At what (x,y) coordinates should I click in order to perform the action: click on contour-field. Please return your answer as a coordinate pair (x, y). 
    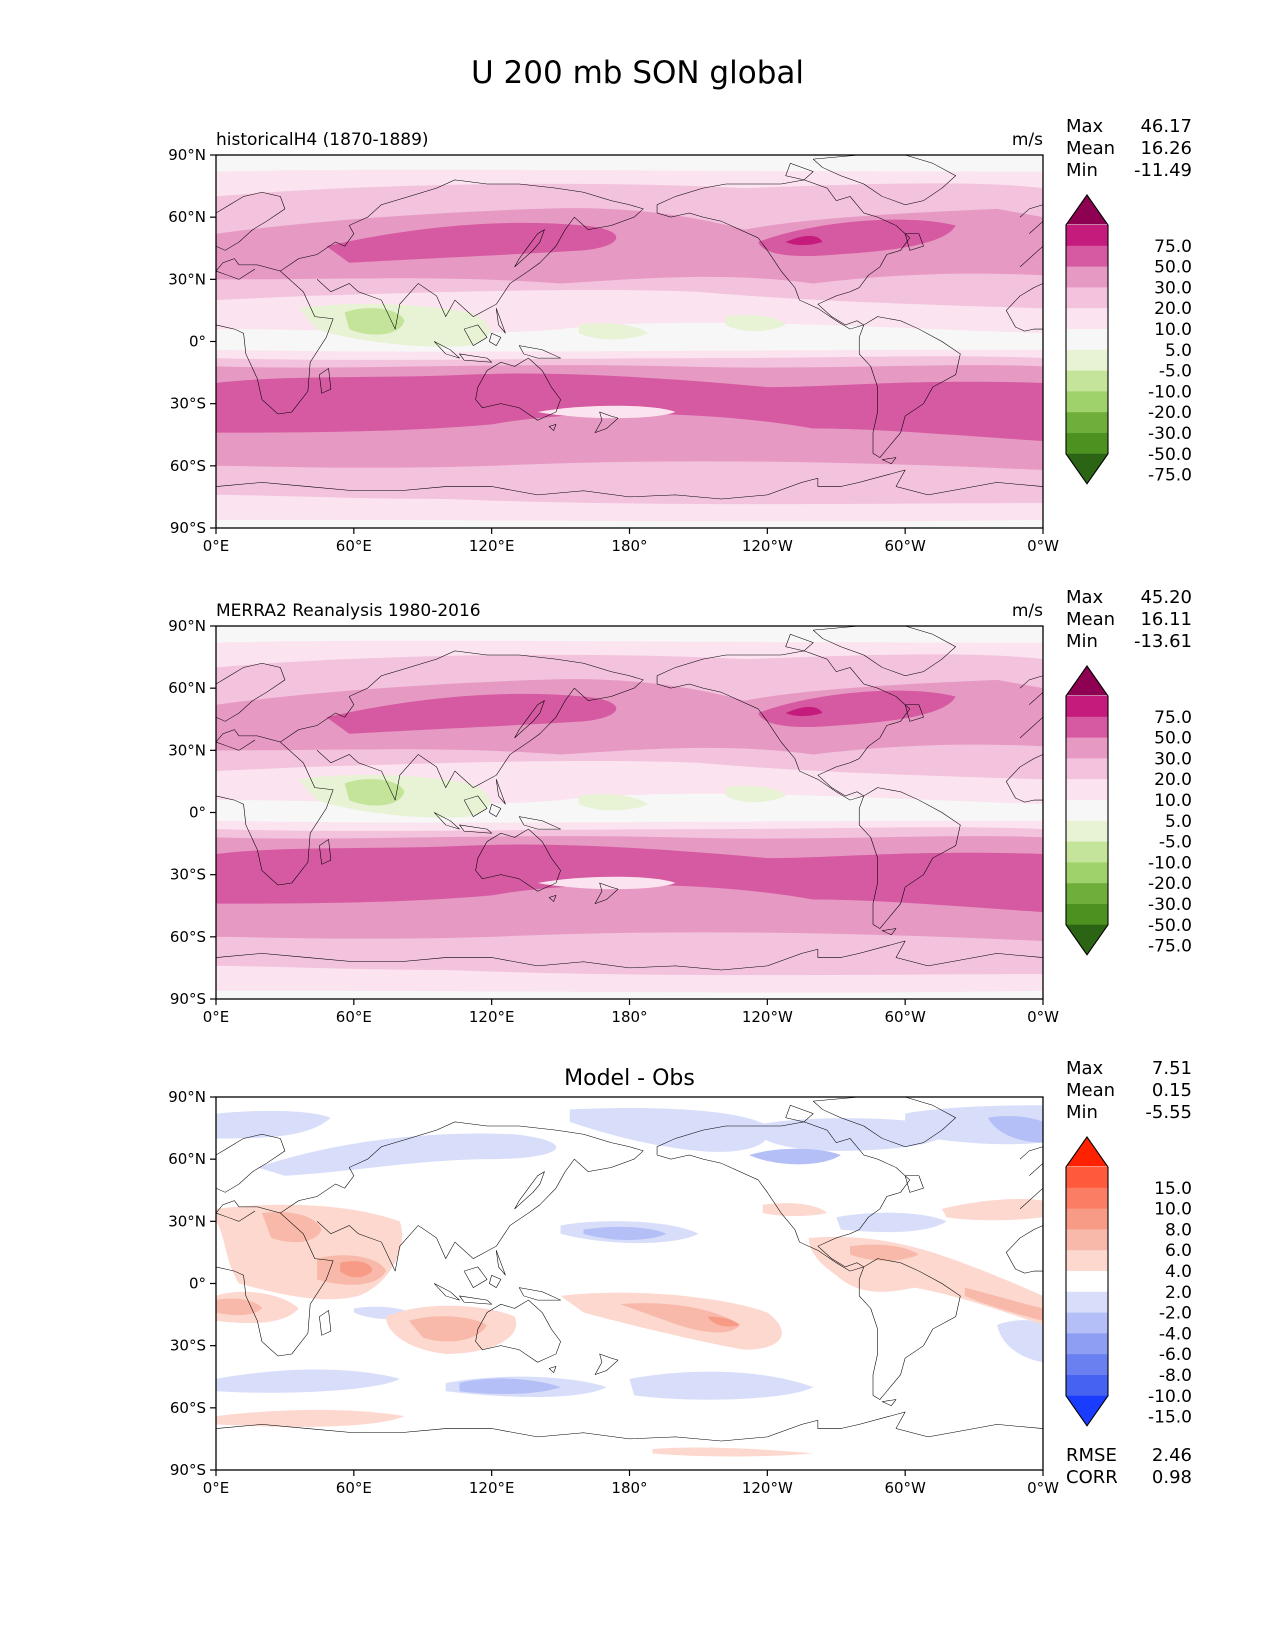
    Looking at the image, I should click on (629, 1283).